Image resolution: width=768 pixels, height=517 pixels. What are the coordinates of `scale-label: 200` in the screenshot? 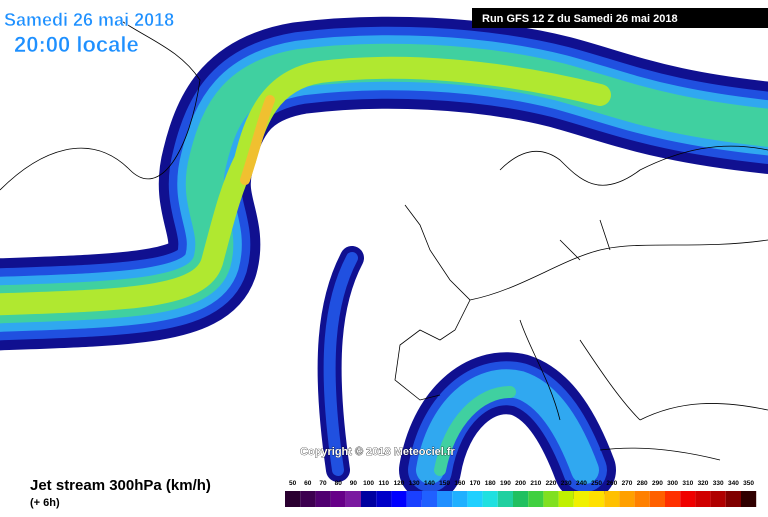 It's located at (520, 483).